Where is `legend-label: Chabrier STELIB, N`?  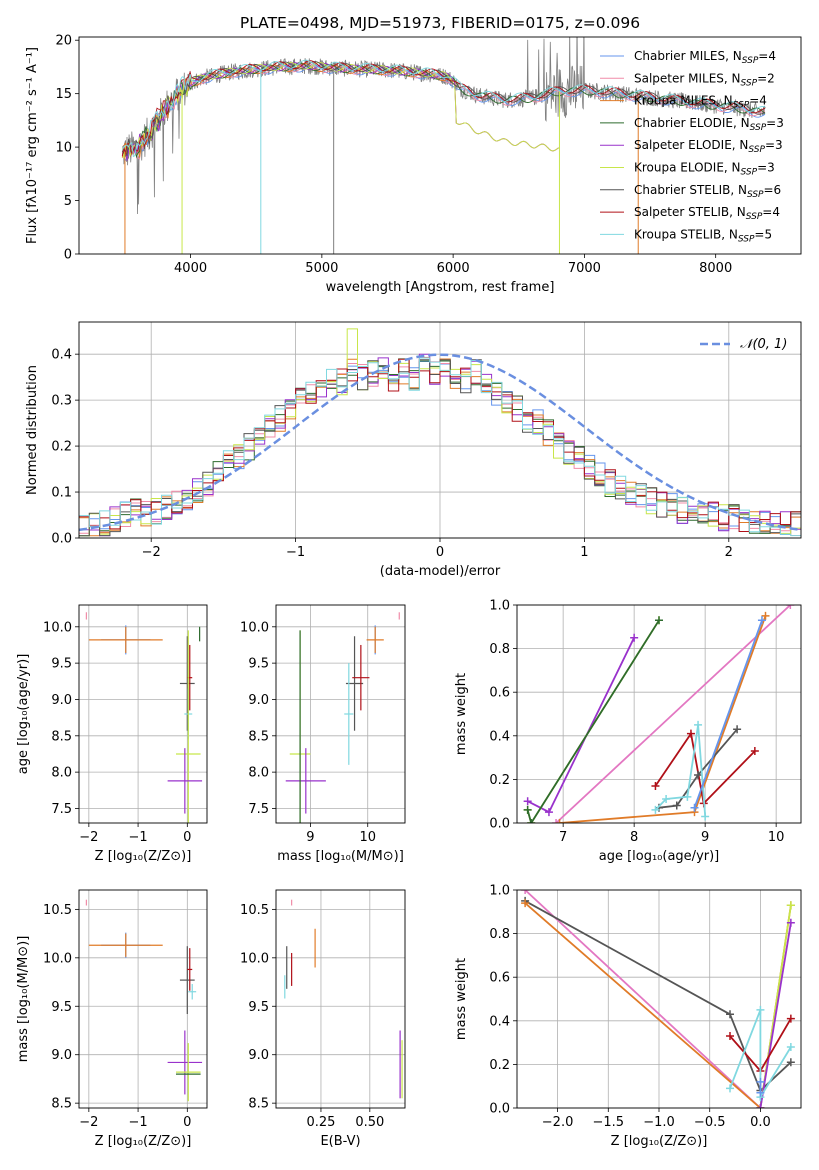 legend-label: Chabrier STELIB, N is located at coordinates (690, 190).